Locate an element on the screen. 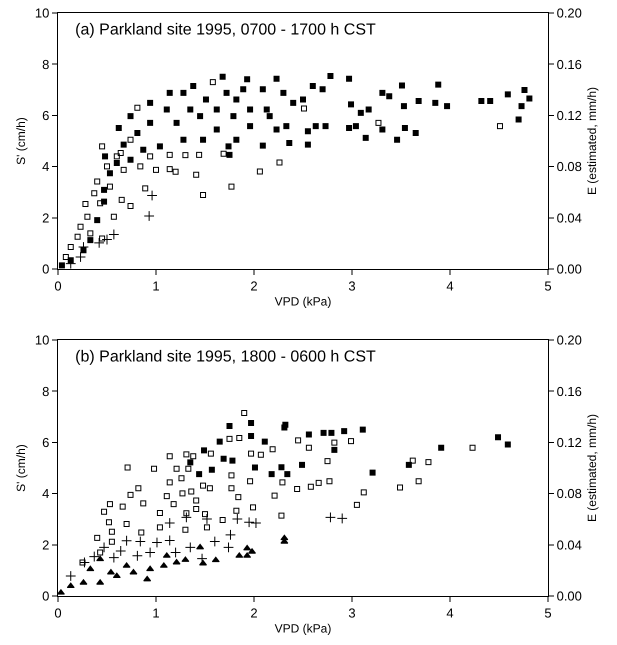  x-tick-label: 3 is located at coordinates (352, 286).